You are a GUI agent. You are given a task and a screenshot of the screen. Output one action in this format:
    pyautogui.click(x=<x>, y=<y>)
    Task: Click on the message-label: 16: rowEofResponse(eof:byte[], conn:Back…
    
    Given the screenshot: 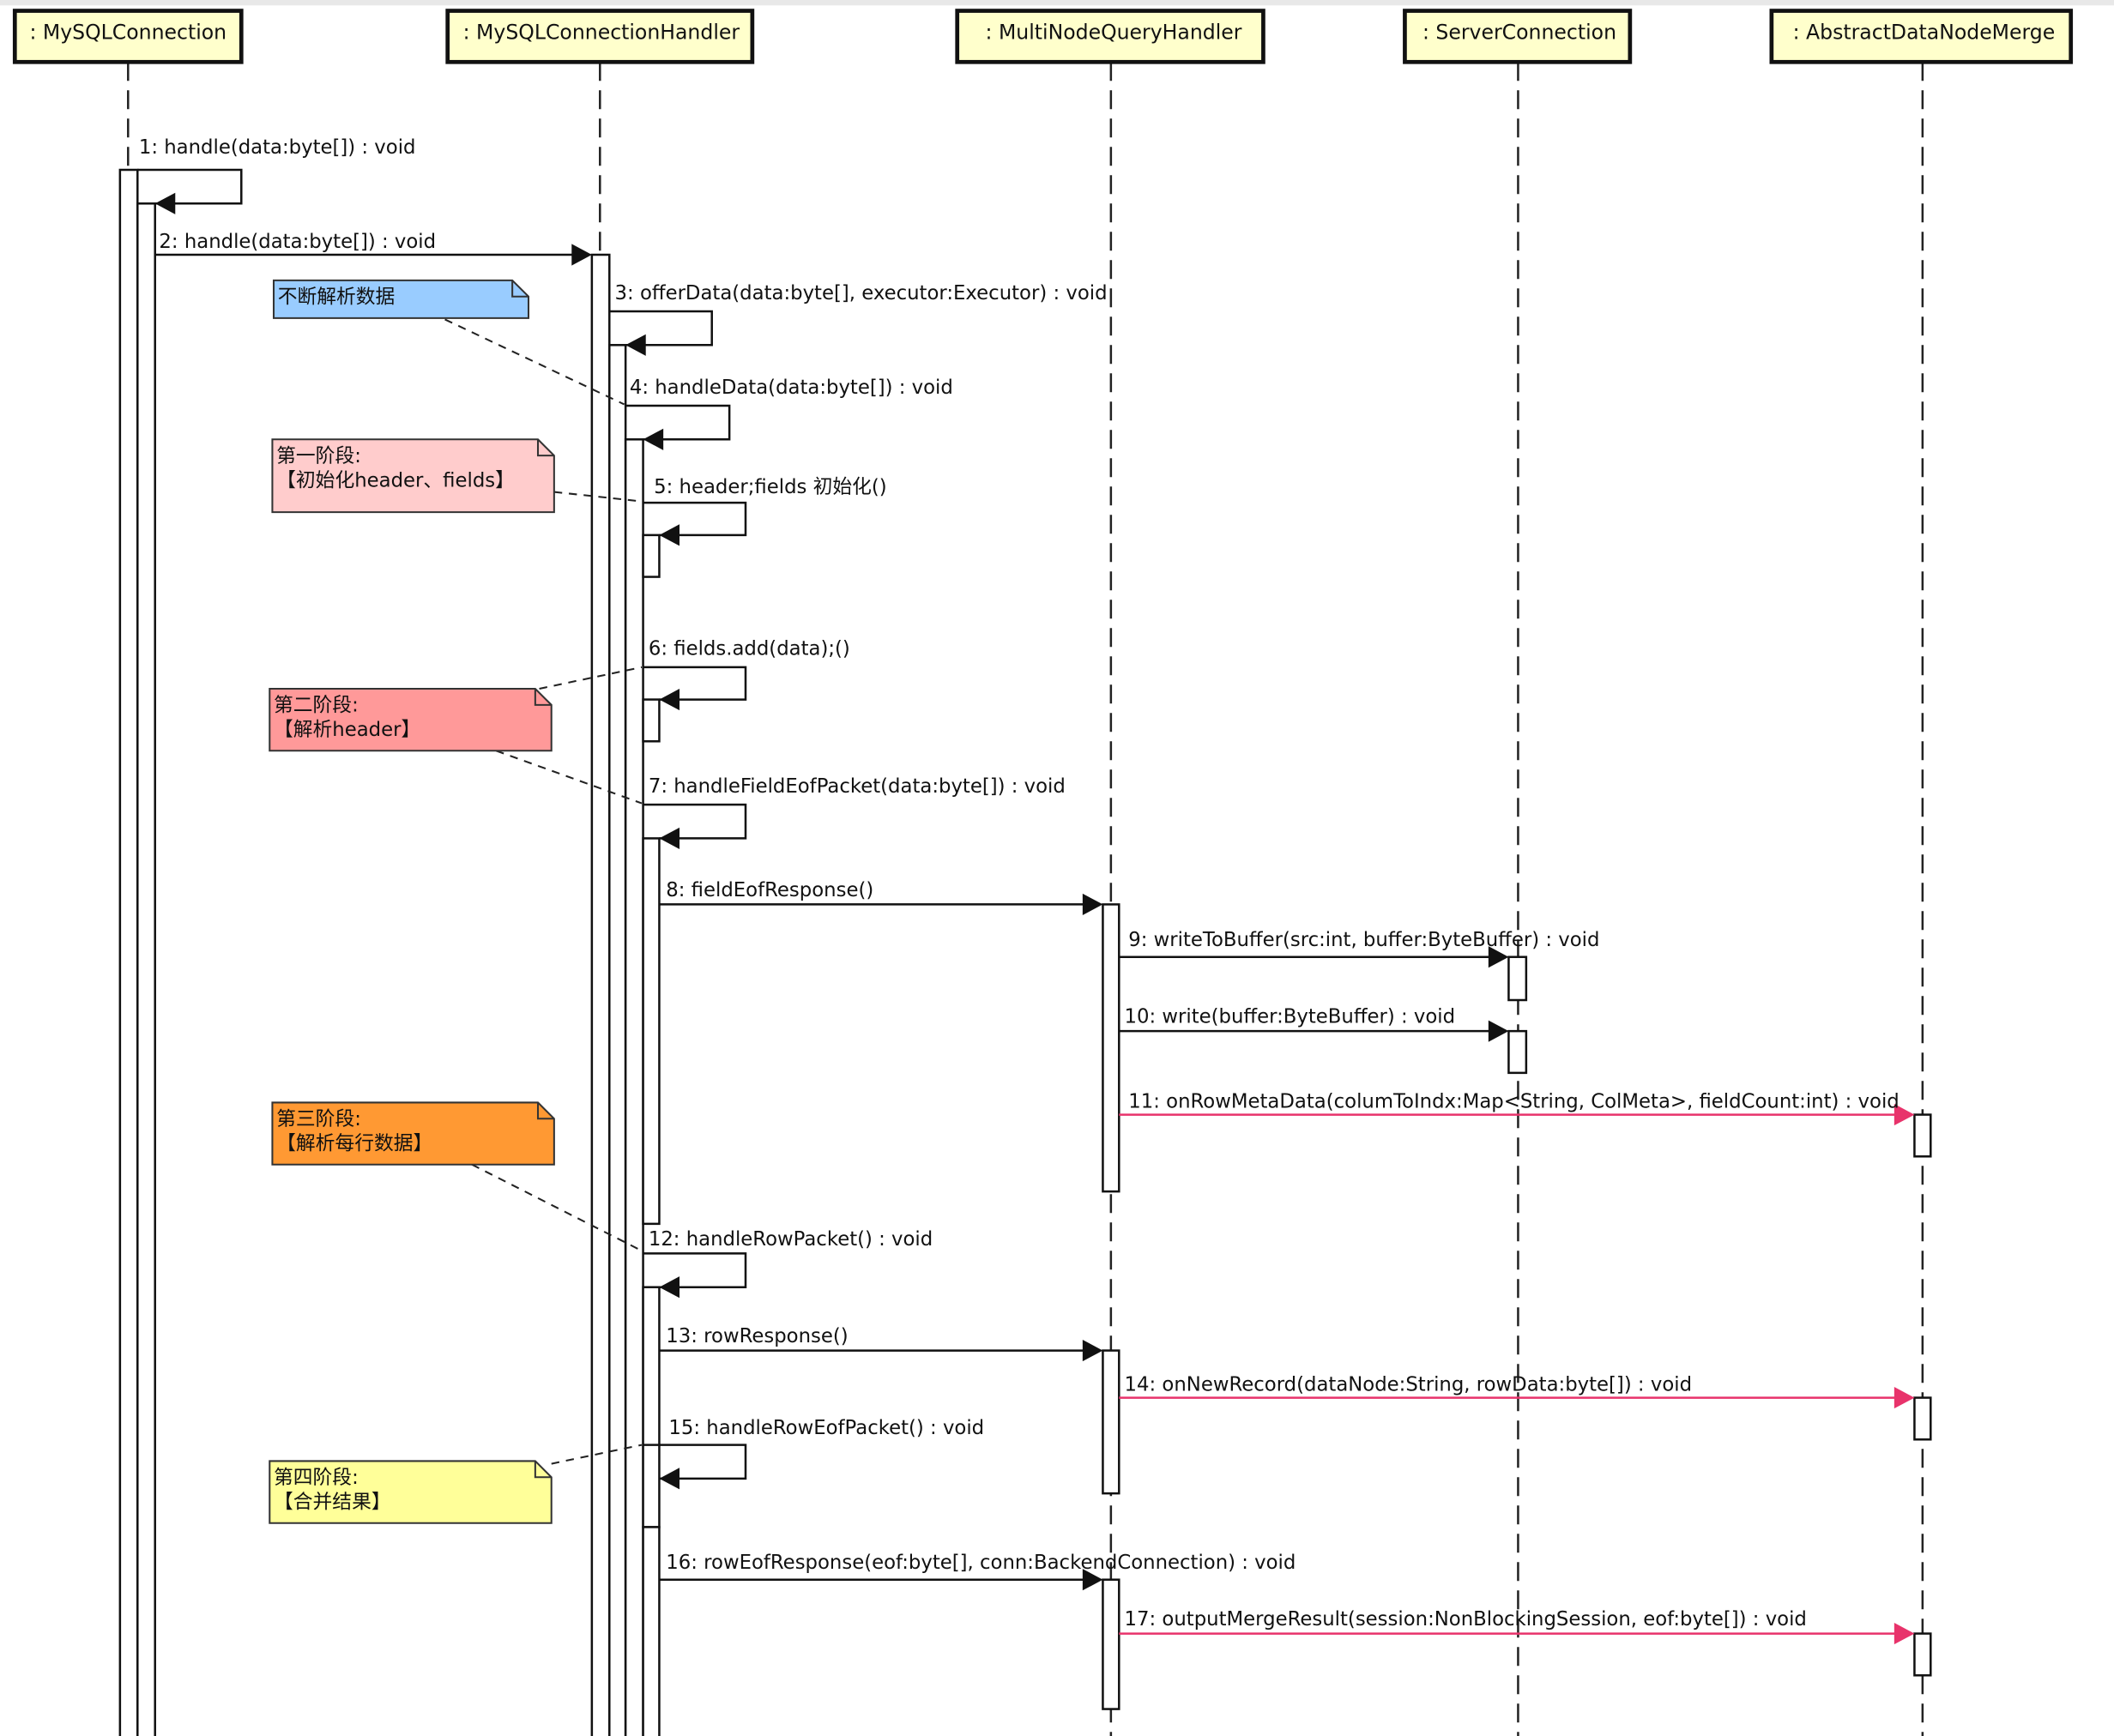 What is the action you would take?
    pyautogui.click(x=981, y=1563)
    